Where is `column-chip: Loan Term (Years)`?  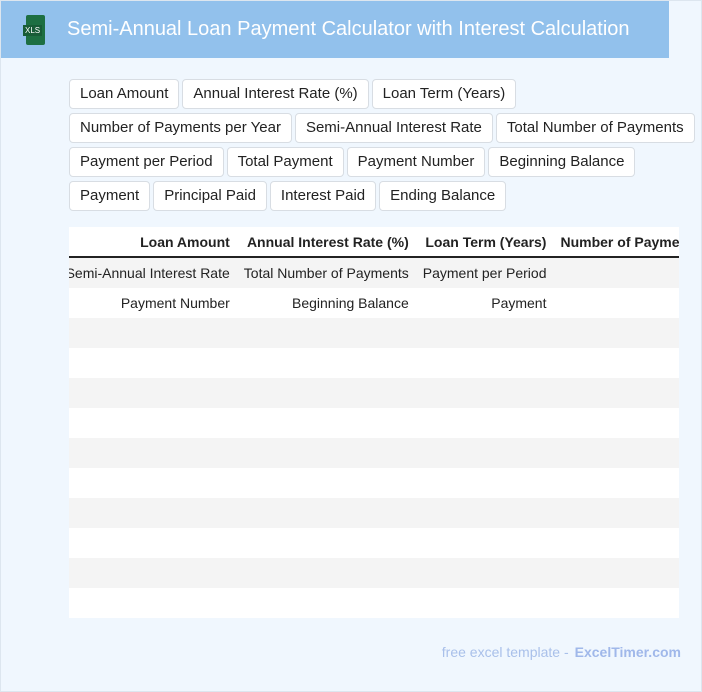 column-chip: Loan Term (Years) is located at coordinates (444, 94).